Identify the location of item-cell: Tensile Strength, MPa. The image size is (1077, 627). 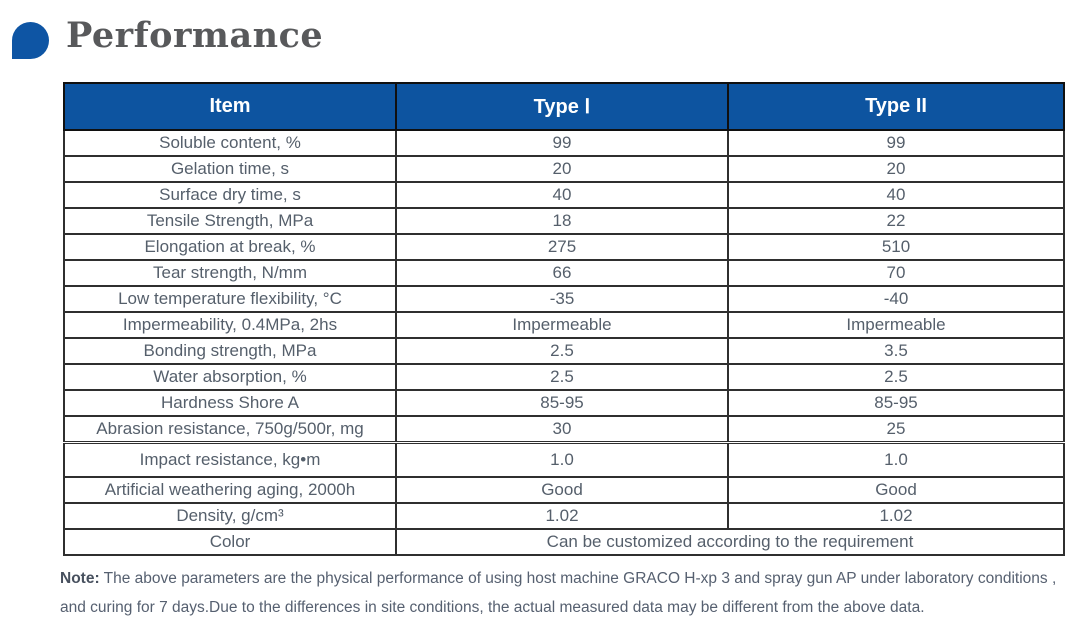
(230, 221).